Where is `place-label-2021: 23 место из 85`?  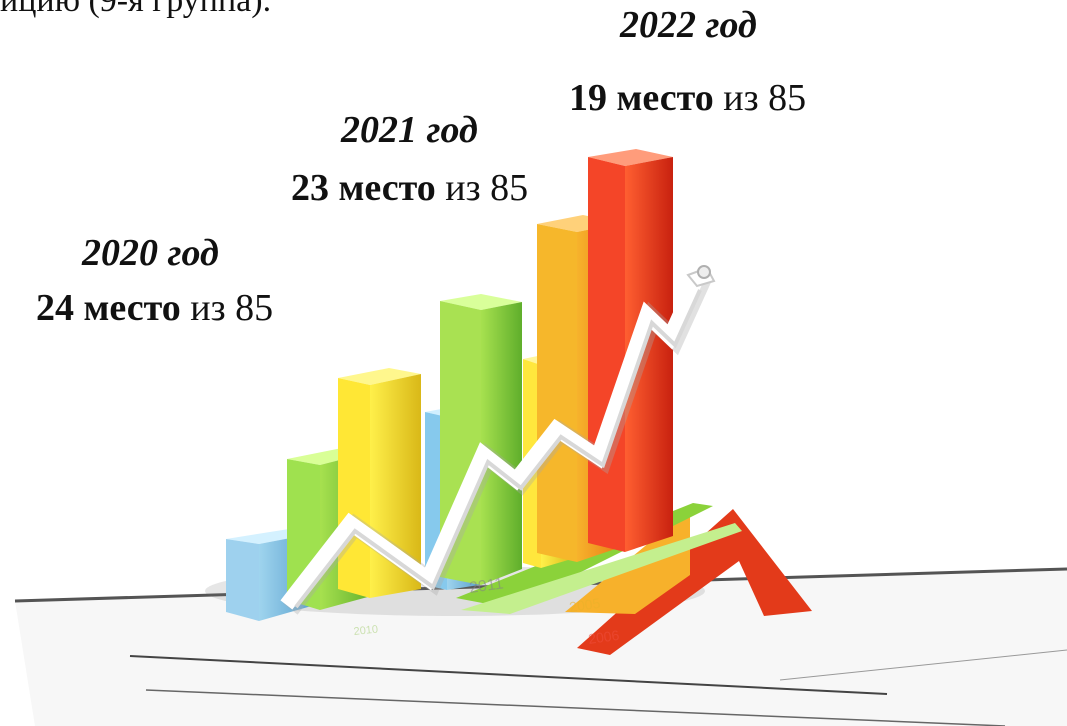
place-label-2021: 23 место из 85 is located at coordinates (410, 188).